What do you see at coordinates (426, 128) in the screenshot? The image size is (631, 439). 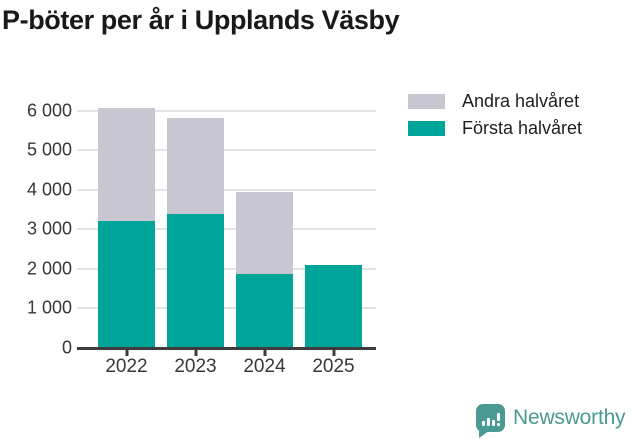 I see `legend-swatch-forsta-halvaret` at bounding box center [426, 128].